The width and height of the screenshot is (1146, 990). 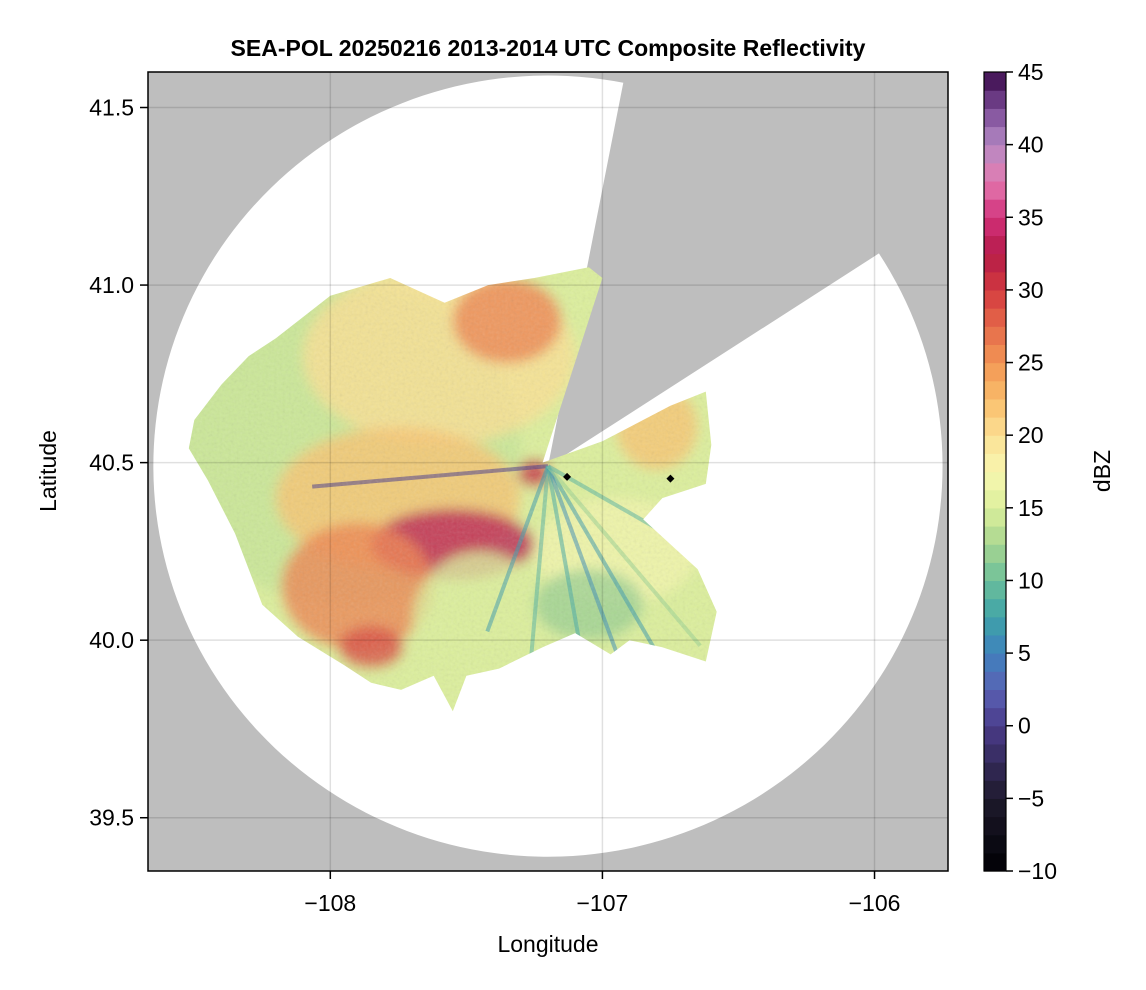 What do you see at coordinates (330, 903) in the screenshot?
I see `x-tick-label: −108` at bounding box center [330, 903].